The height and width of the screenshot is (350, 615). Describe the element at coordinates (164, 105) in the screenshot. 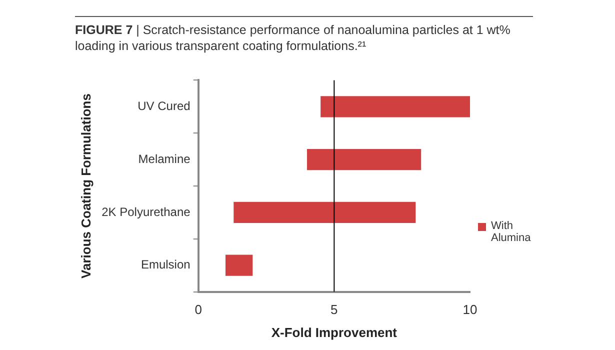

I see `y-tick-label: UV Cured` at that location.